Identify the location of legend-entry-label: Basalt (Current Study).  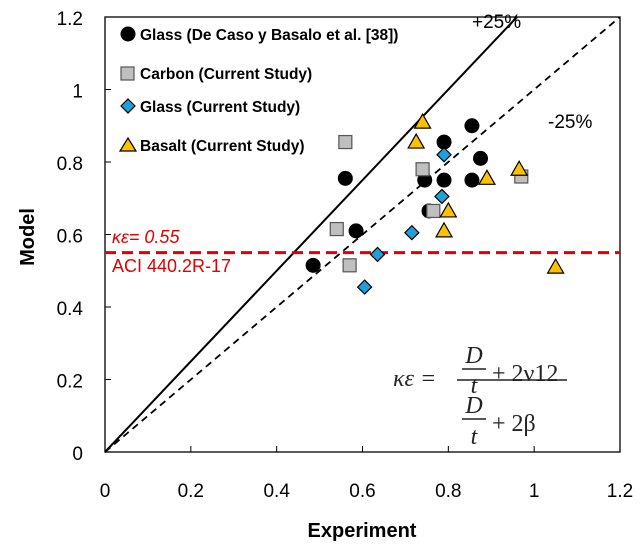
(222, 146).